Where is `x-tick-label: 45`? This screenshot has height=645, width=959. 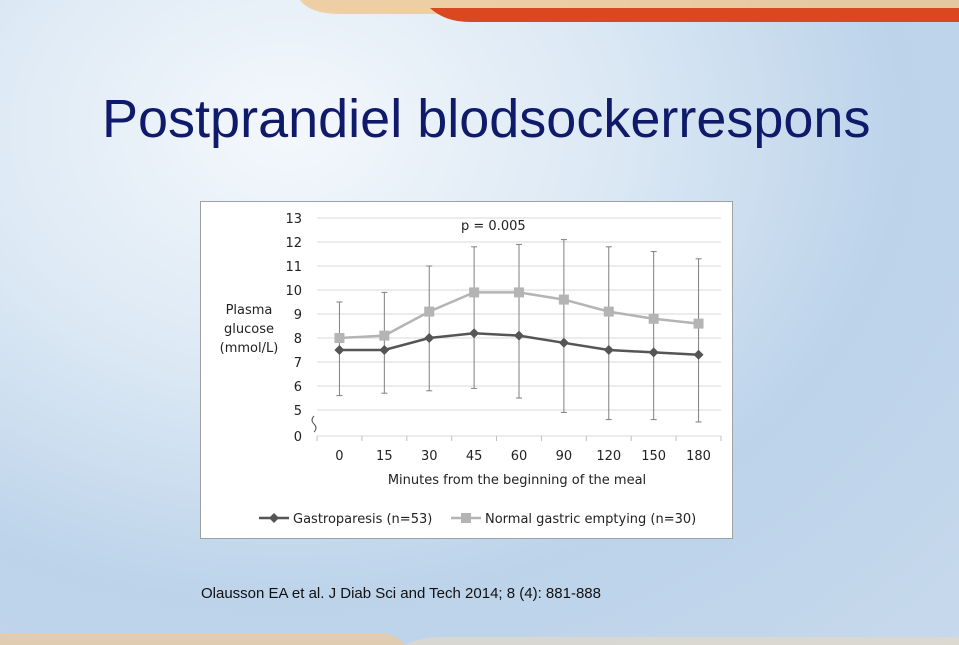 x-tick-label: 45 is located at coordinates (474, 456).